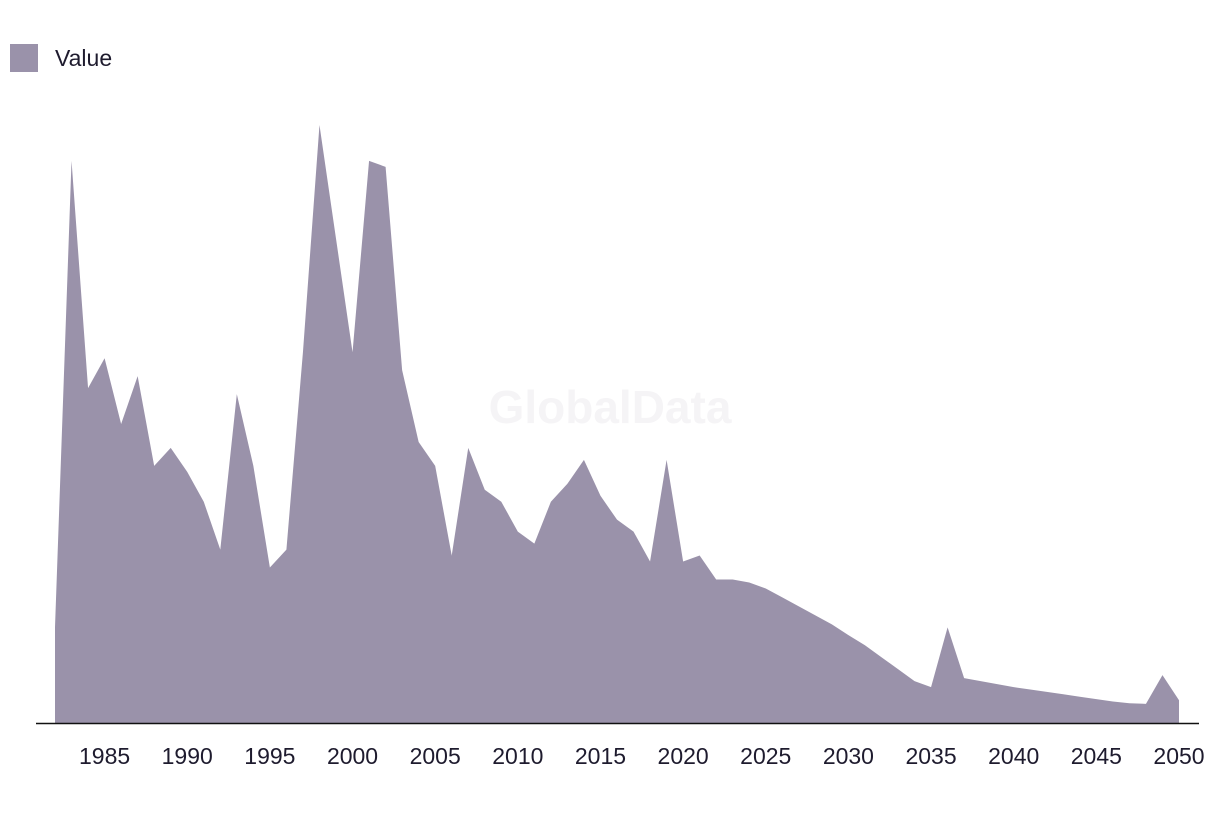  What do you see at coordinates (517, 756) in the screenshot?
I see `x-tick-label: 2010` at bounding box center [517, 756].